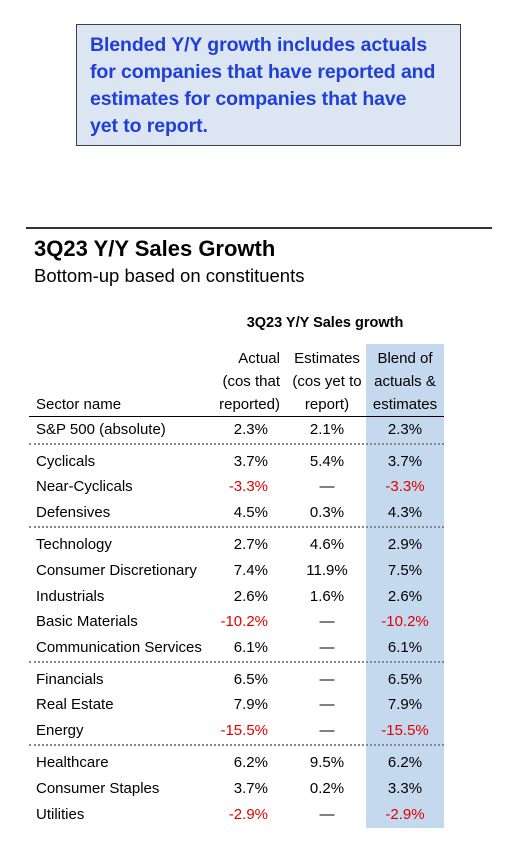 The image size is (507, 866). What do you see at coordinates (169, 275) in the screenshot?
I see `page-subtitle: Bottom-up based on constituents` at bounding box center [169, 275].